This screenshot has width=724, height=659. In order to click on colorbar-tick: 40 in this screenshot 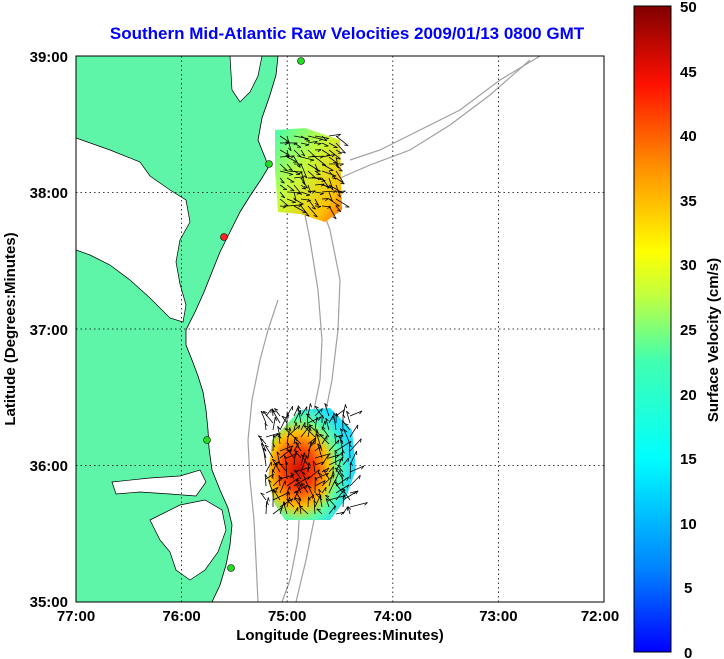, I will do `click(688, 136)`.